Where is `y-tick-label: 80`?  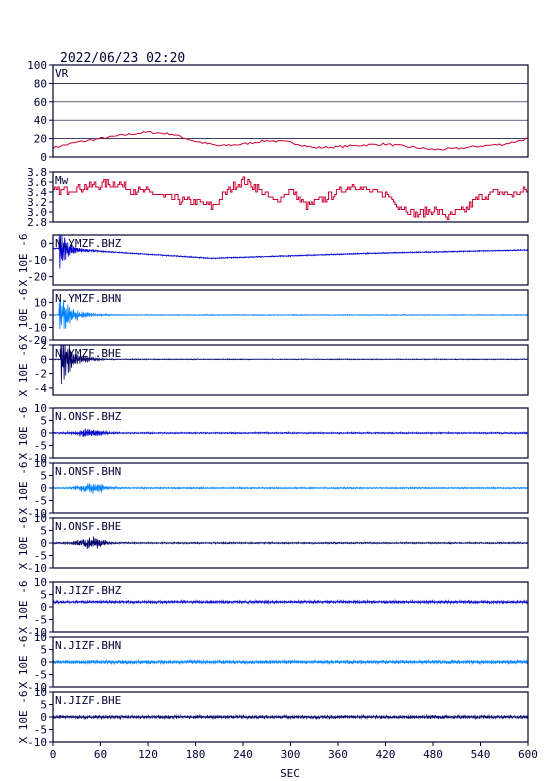 y-tick-label: 80 is located at coordinates (40, 83).